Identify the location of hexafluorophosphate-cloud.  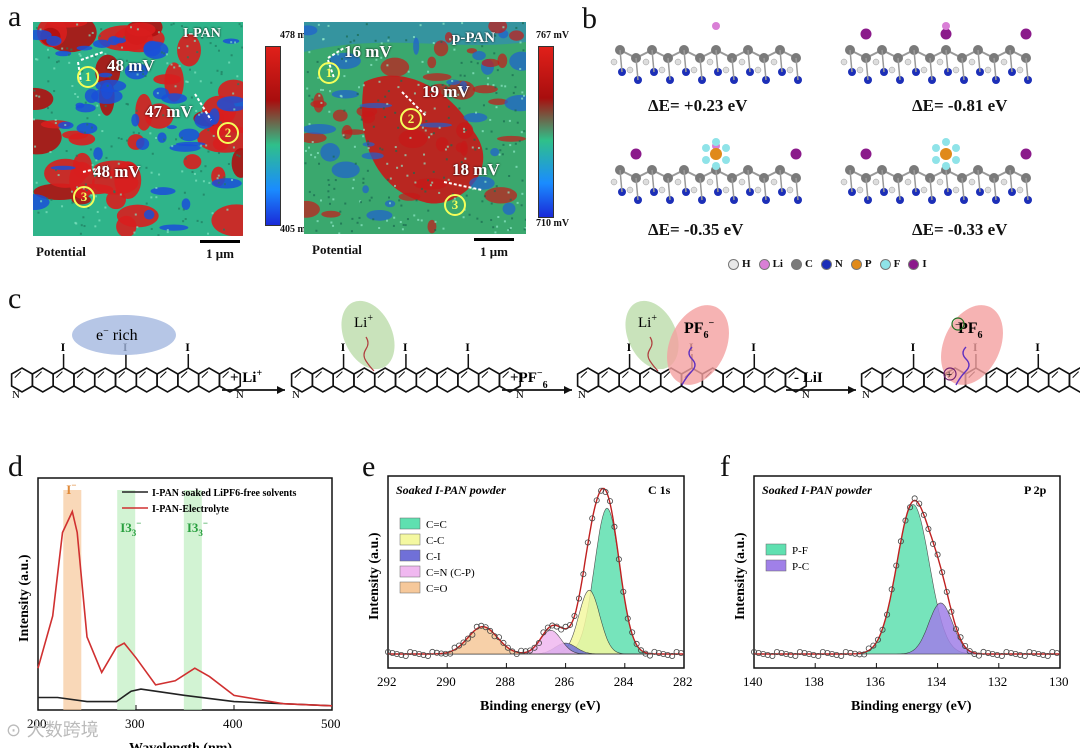
(972, 345).